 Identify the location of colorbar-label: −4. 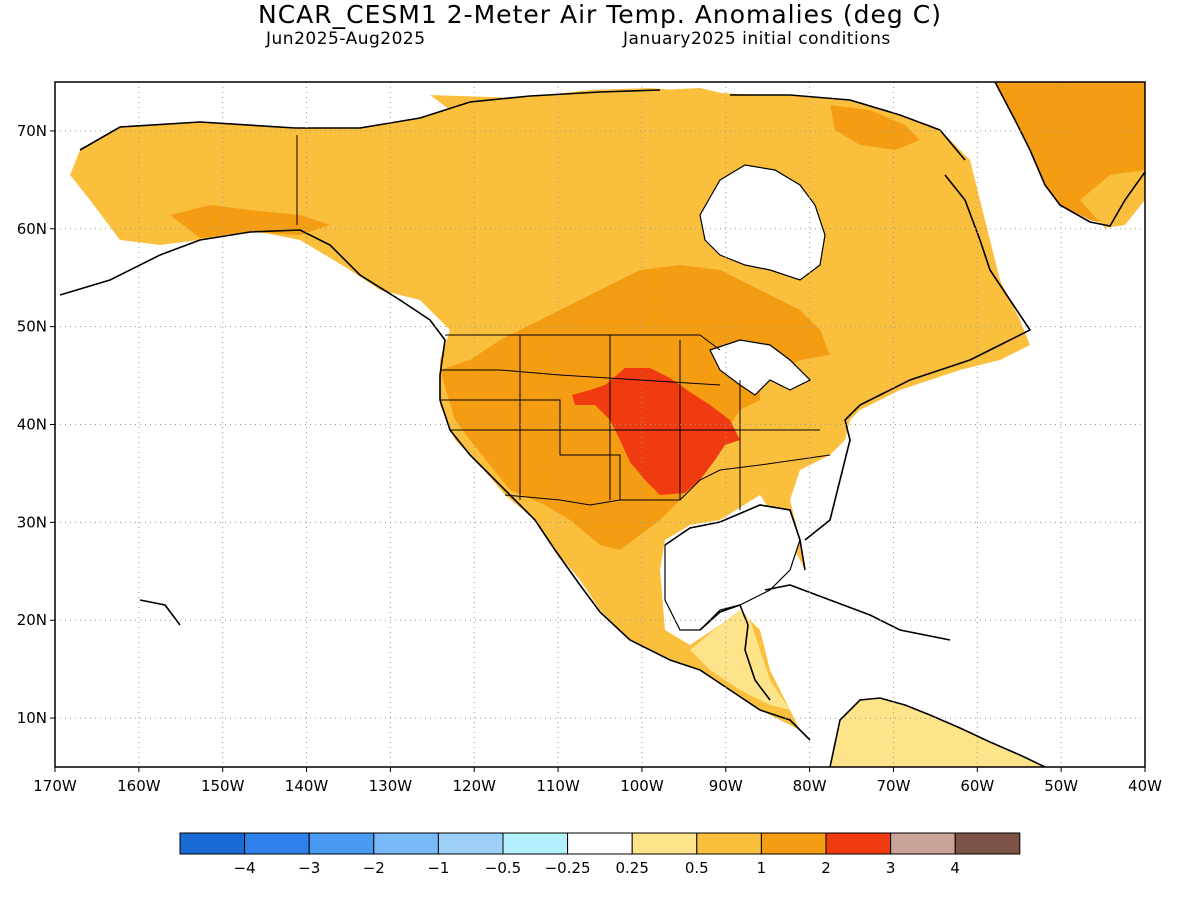
(245, 868).